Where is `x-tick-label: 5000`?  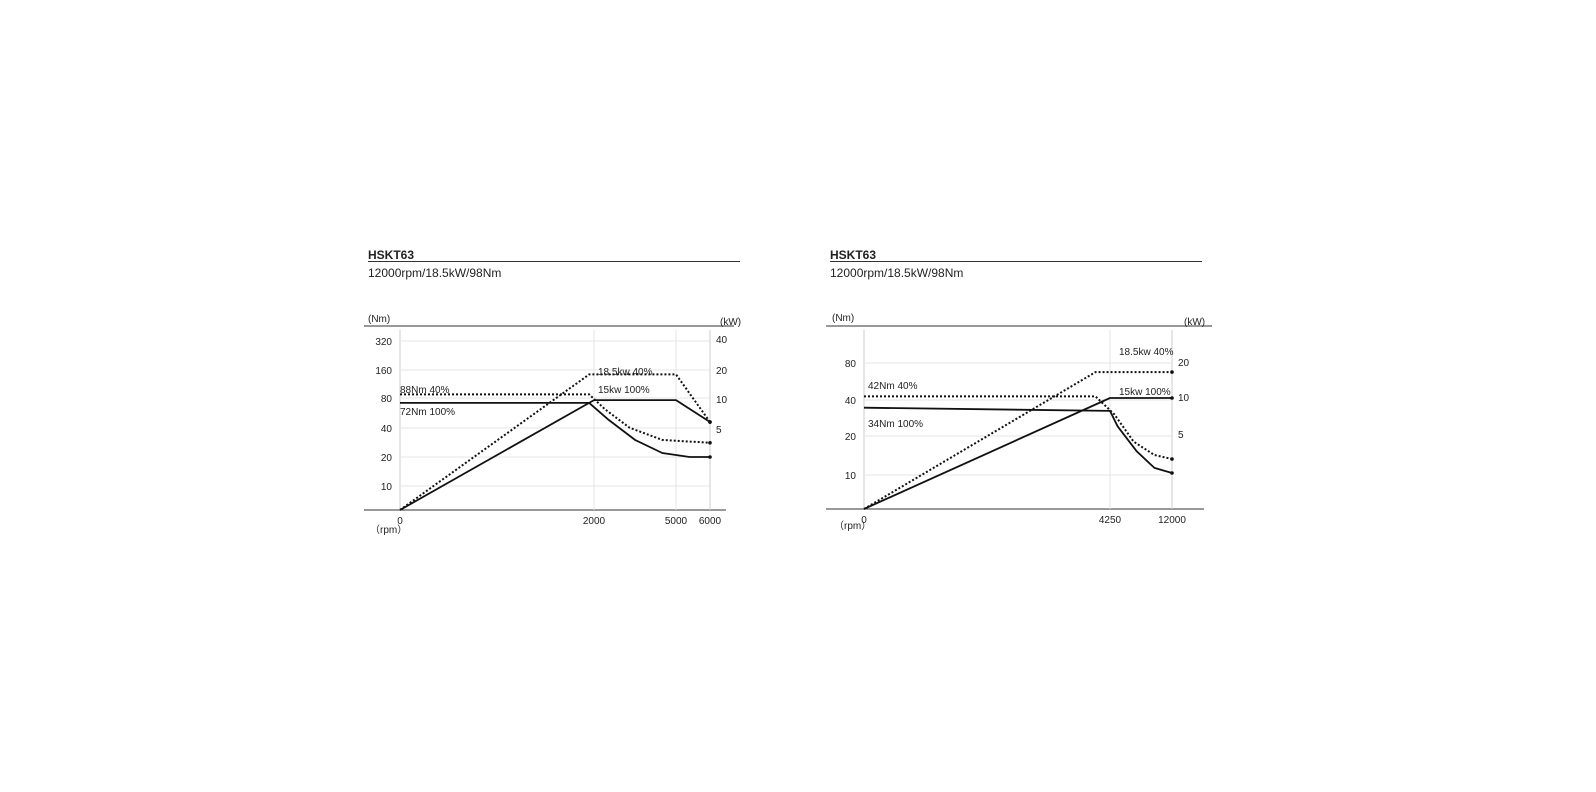 x-tick-label: 5000 is located at coordinates (676, 521).